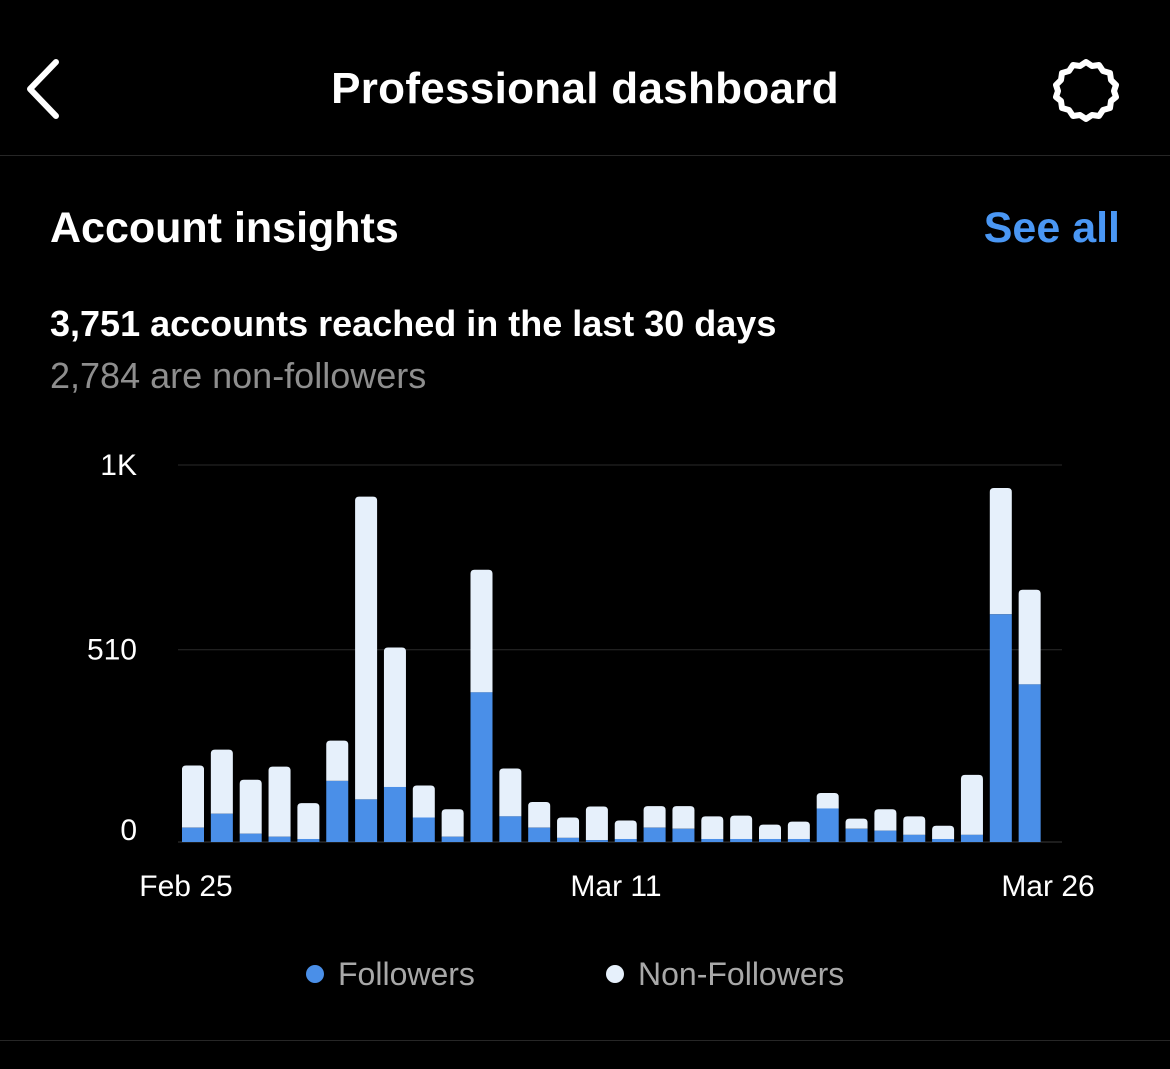 This screenshot has height=1069, width=1170. What do you see at coordinates (585, 1040) in the screenshot?
I see `section-divider` at bounding box center [585, 1040].